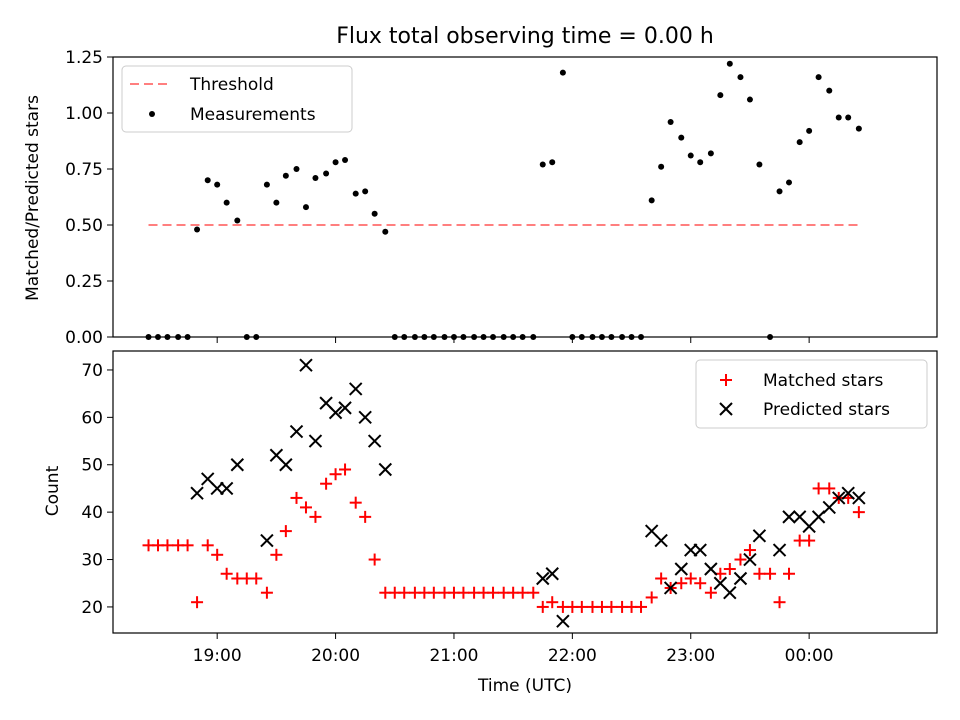 This screenshot has height=720, width=960. I want to click on legend-box, so click(237, 99).